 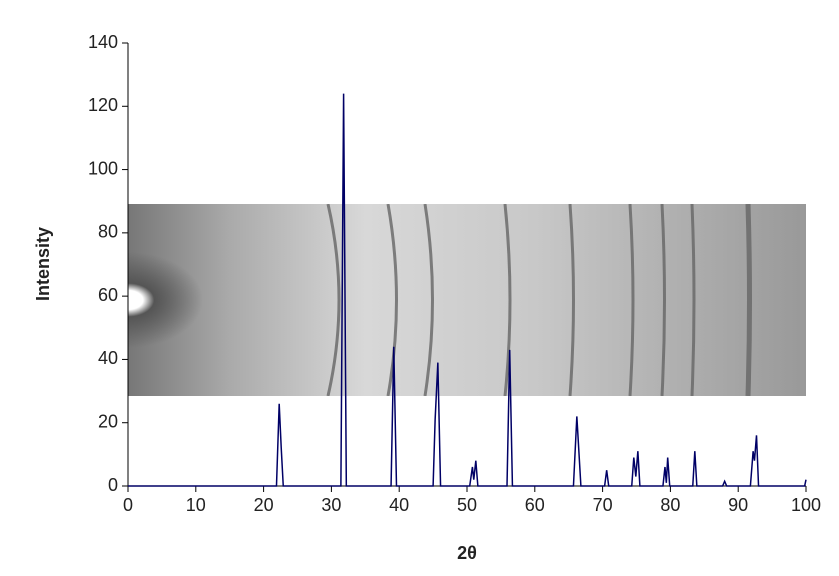 What do you see at coordinates (399, 505) in the screenshot?
I see `x-tick-label: 40` at bounding box center [399, 505].